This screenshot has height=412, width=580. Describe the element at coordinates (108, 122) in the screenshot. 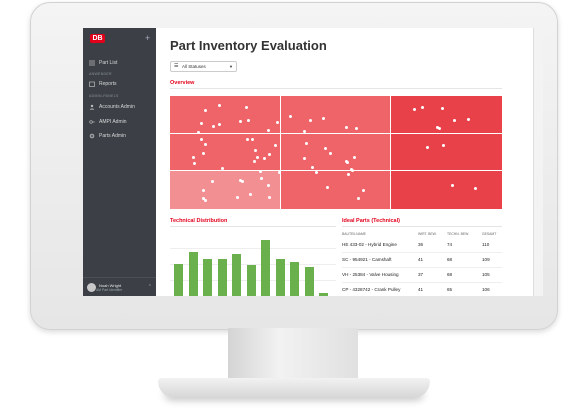

I see `sidebar-item-ampi-admin: AMPI Admin` at that location.